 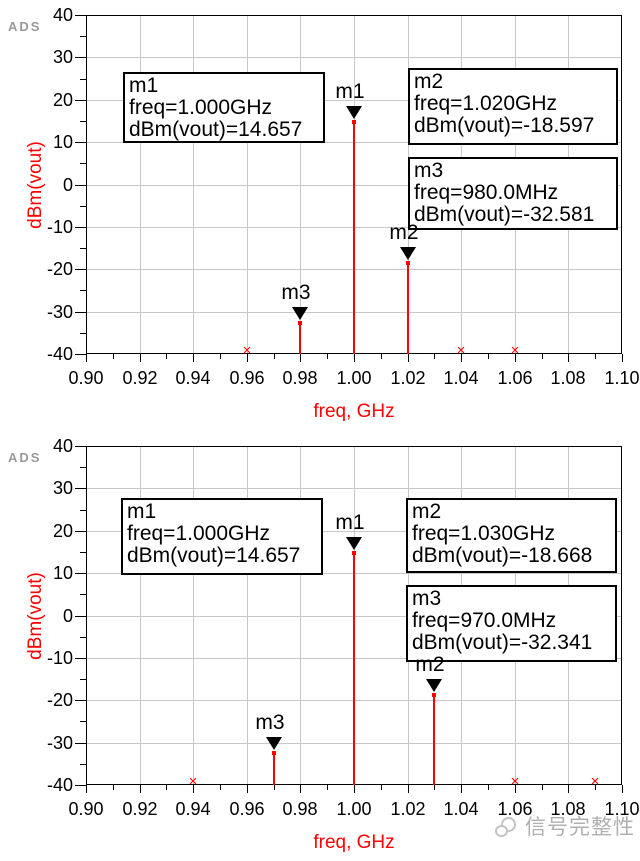 What do you see at coordinates (59, 785) in the screenshot?
I see `y-tick-label: -40` at bounding box center [59, 785].